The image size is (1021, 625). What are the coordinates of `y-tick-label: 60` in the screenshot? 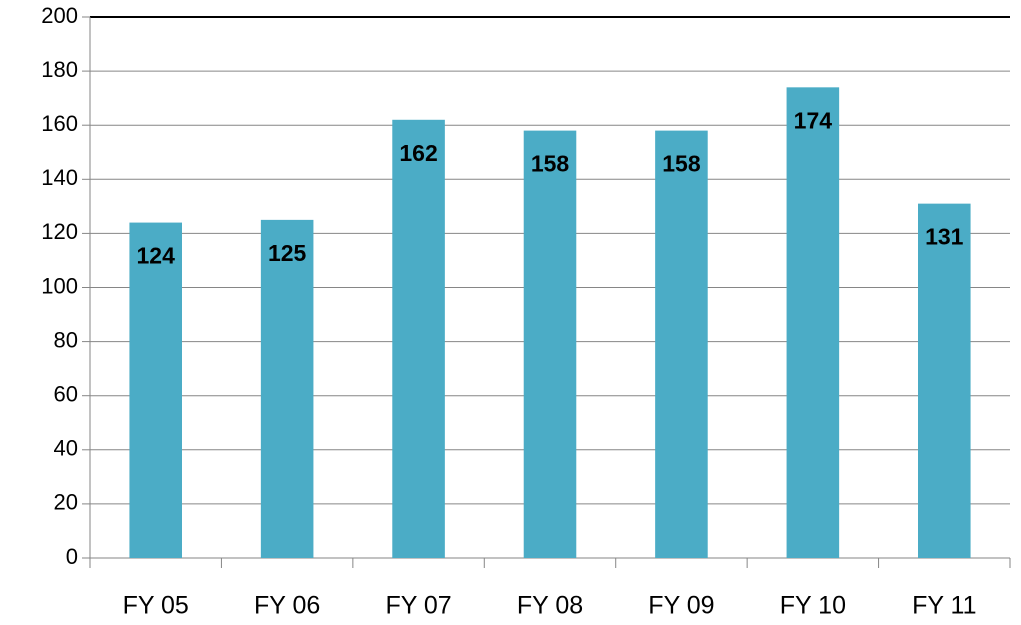 It's located at (66, 394).